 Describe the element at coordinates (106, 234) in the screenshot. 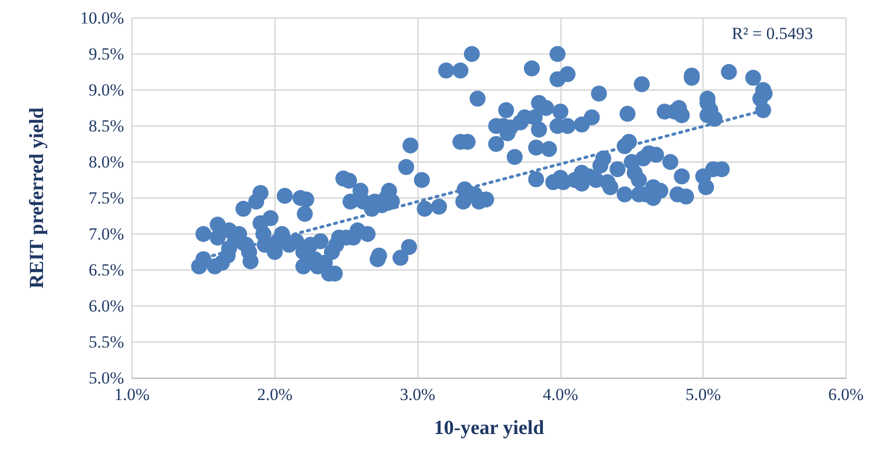

I see `y-tick-label: 7.0%` at that location.